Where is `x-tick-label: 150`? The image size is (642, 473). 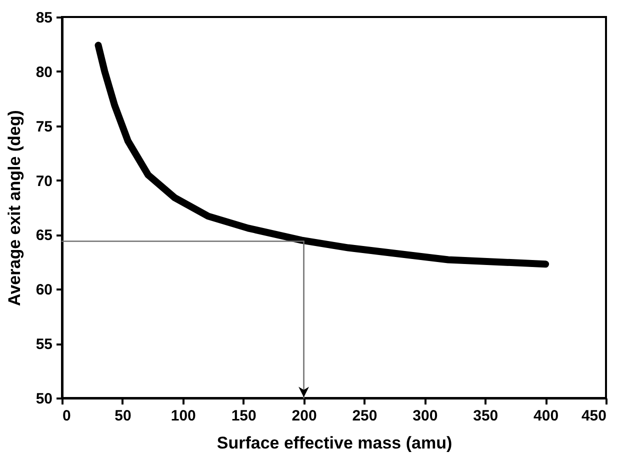 x-tick-label: 150 is located at coordinates (243, 416).